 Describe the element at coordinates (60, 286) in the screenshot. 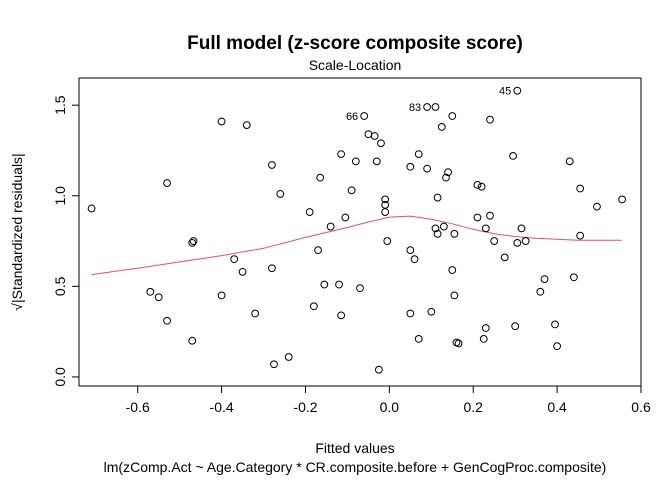

I see `y-tick-label: 0.5` at that location.